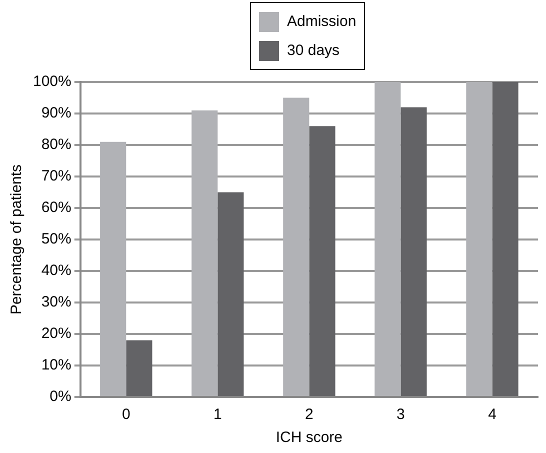  What do you see at coordinates (52, 81) in the screenshot?
I see `y-tick-label: 100%` at bounding box center [52, 81].